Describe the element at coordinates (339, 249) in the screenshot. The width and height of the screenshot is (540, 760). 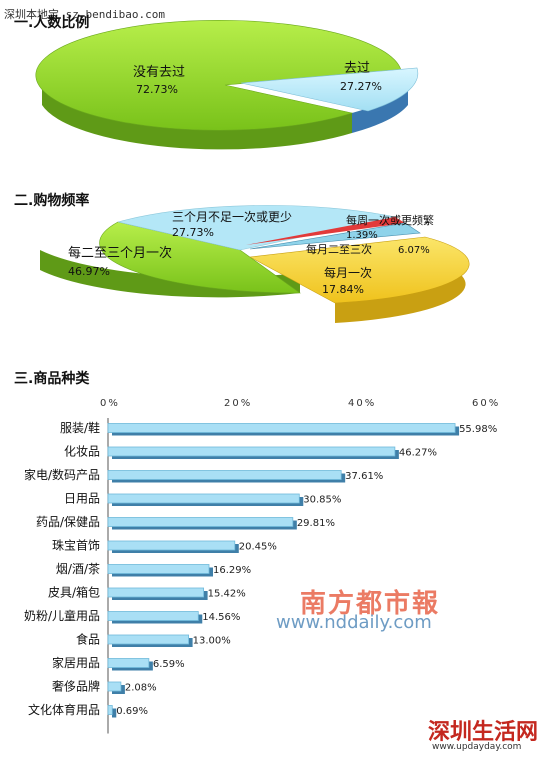
I see `pie2-label-2-3-per-month: 每月二至三次` at that location.